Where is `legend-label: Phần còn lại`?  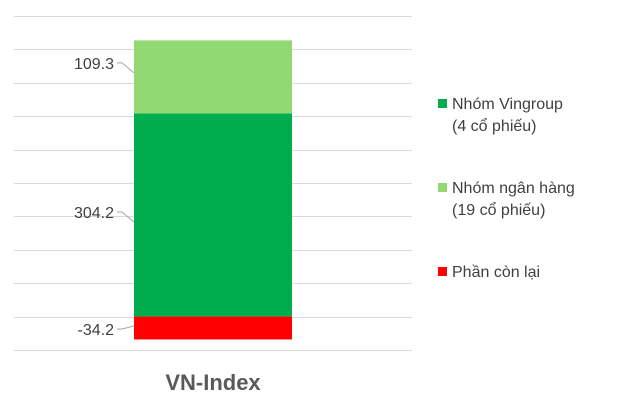 legend-label: Phần còn lại is located at coordinates (496, 272).